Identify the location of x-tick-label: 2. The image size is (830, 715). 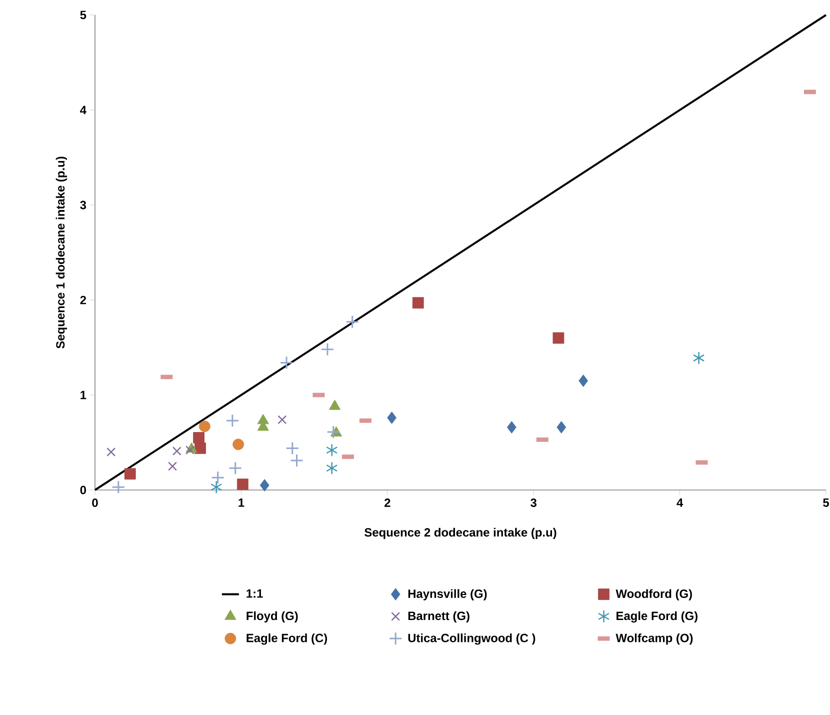
(387, 502).